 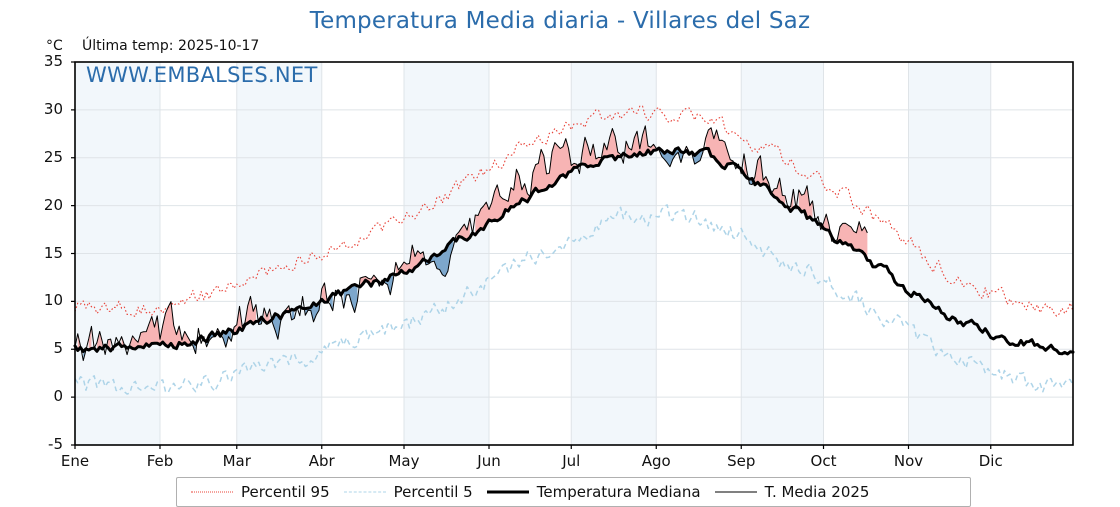 I want to click on legend-label-p5: Percentil 5, so click(x=433, y=492).